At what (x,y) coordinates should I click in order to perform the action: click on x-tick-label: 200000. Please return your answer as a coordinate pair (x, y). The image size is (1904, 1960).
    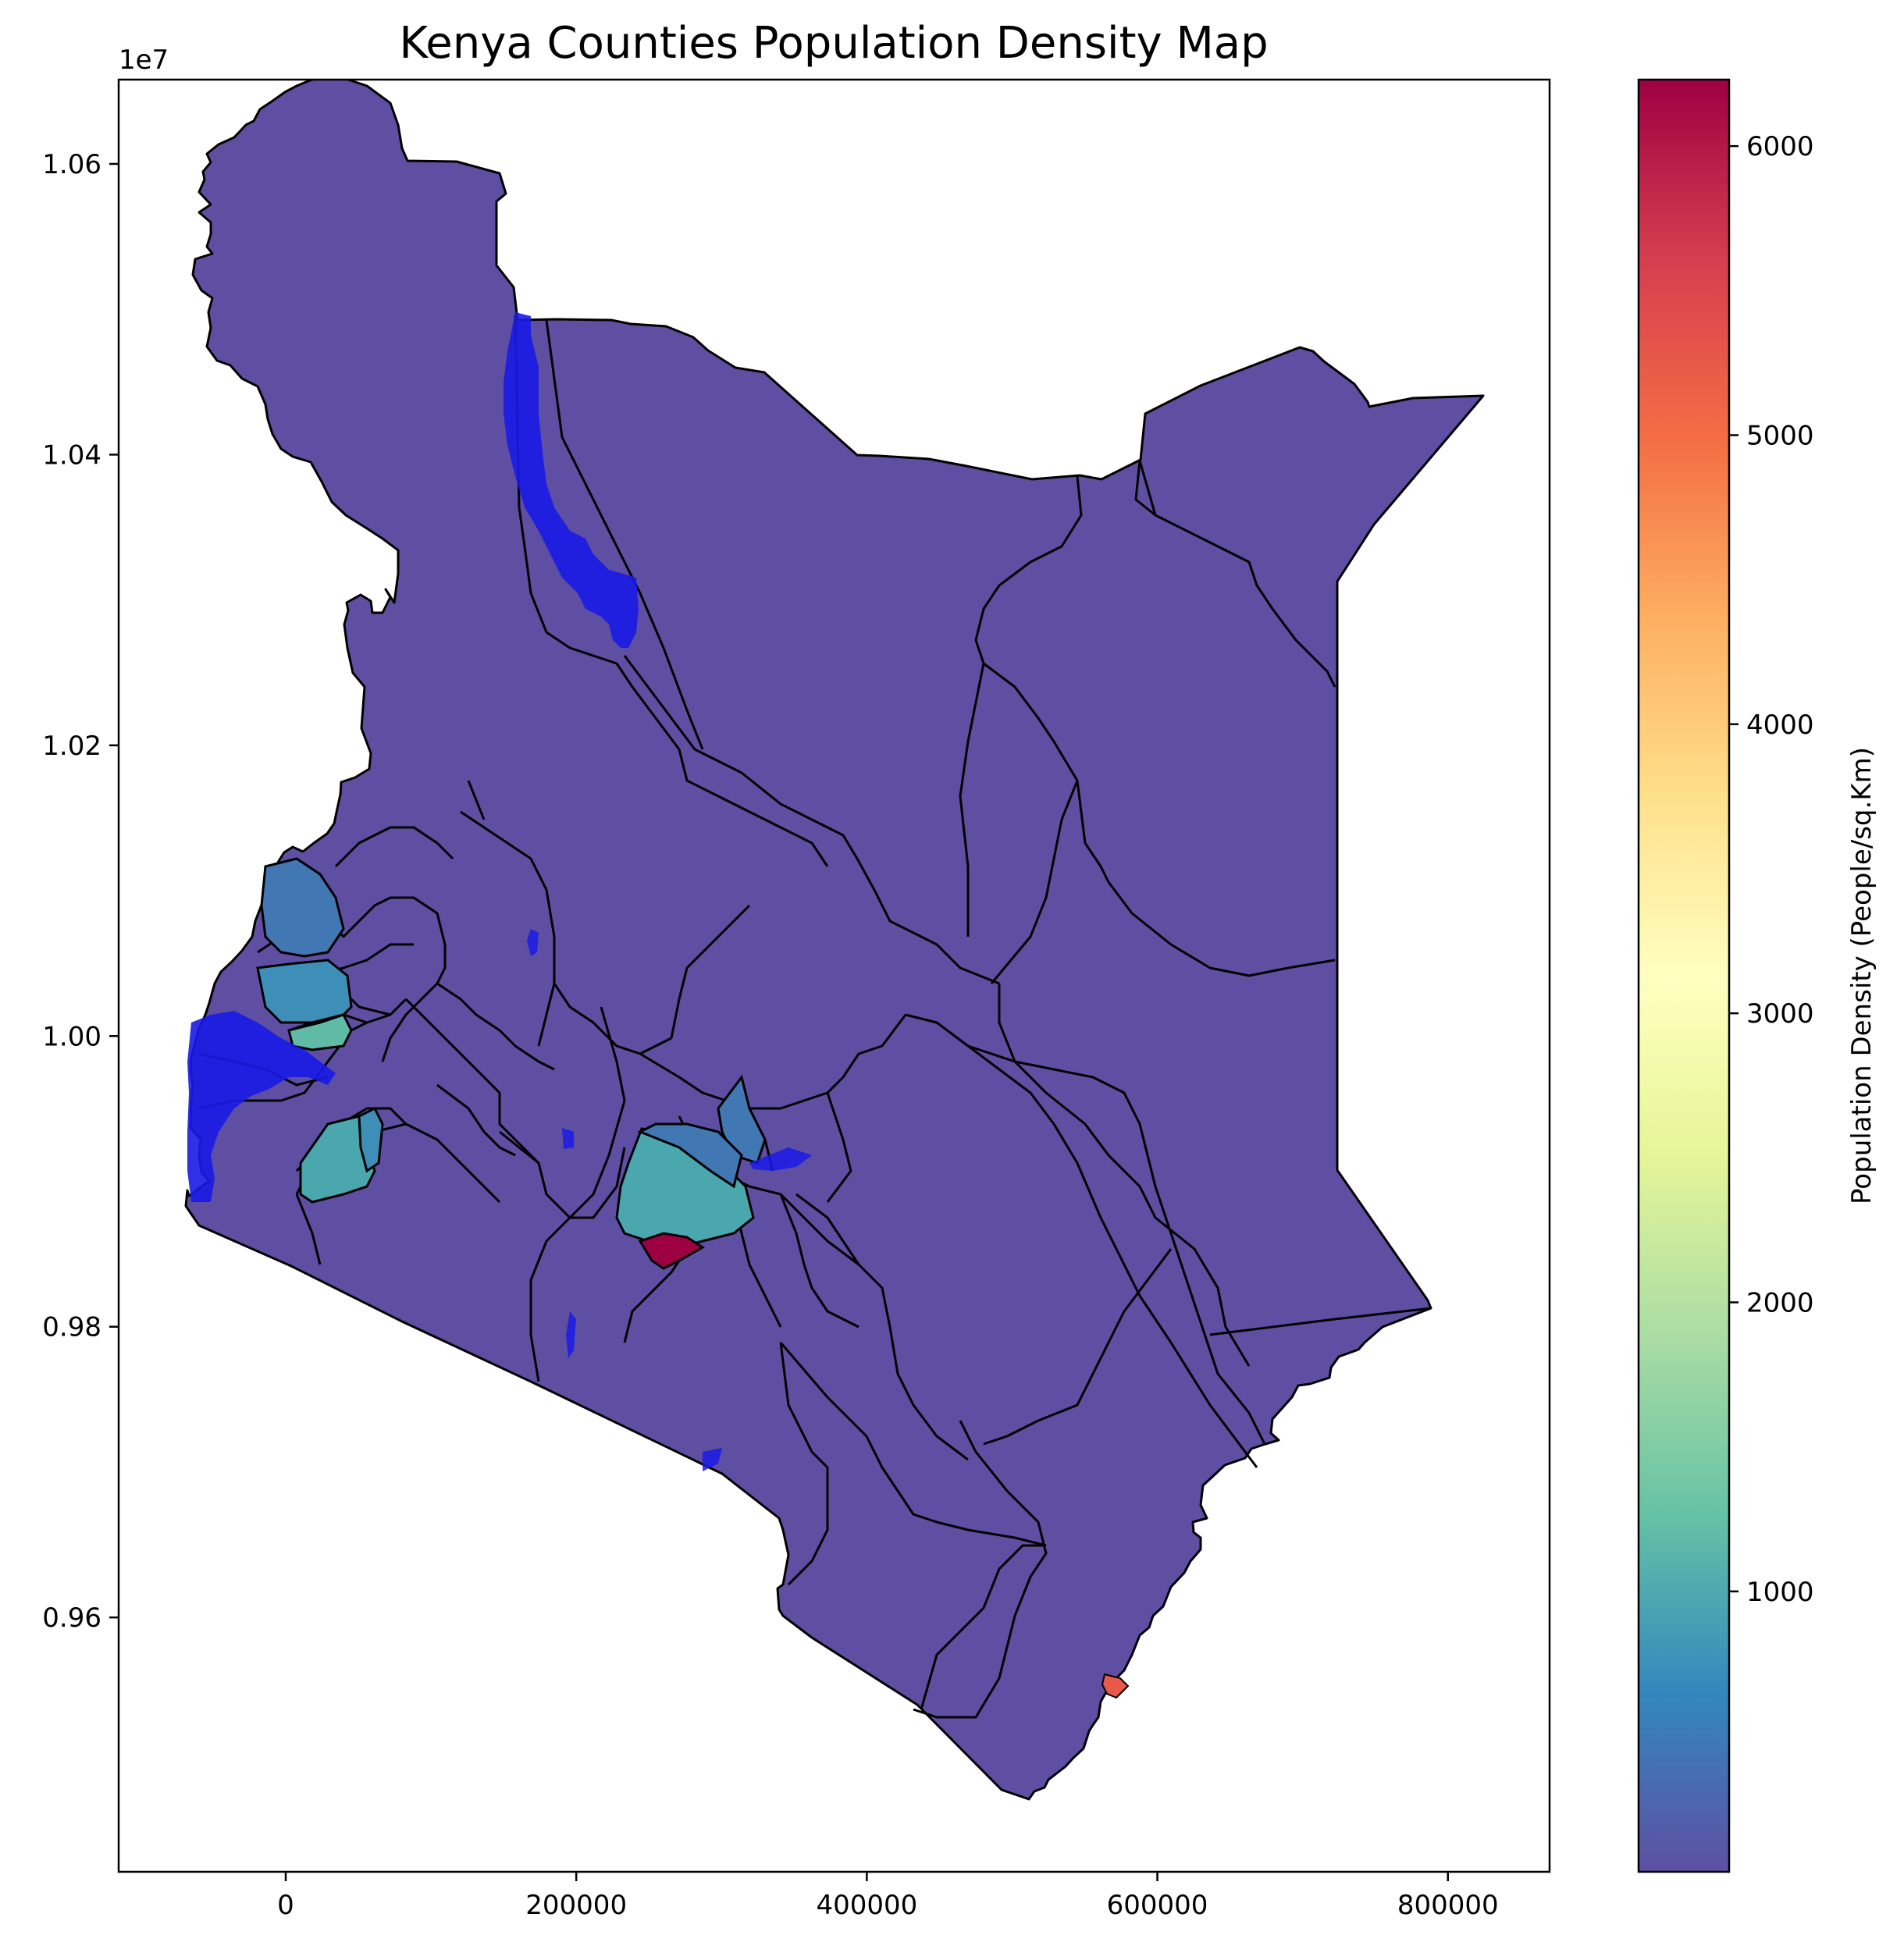
    Looking at the image, I should click on (576, 1905).